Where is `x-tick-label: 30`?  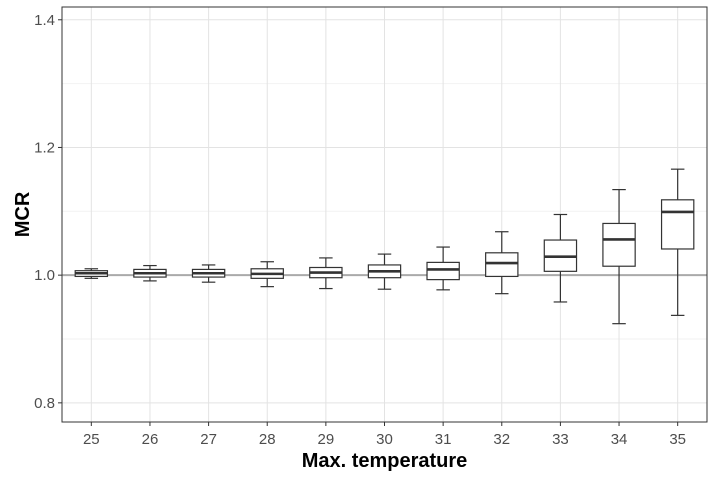
x-tick-label: 30 is located at coordinates (384, 439).